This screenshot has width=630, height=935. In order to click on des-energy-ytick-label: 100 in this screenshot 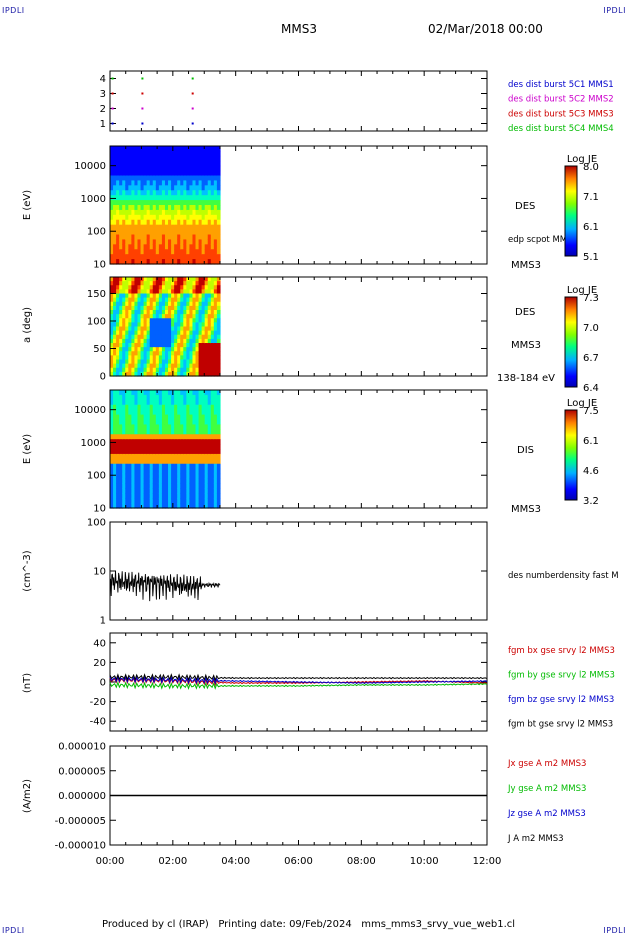, I will do `click(96, 232)`.